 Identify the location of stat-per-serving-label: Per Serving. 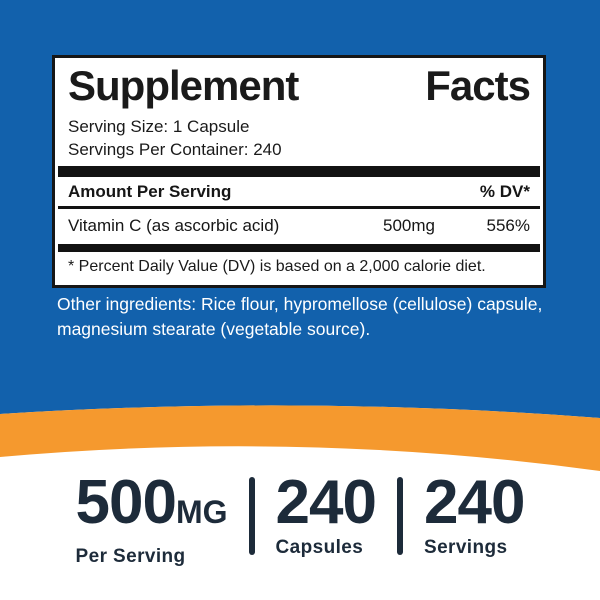
(130, 556).